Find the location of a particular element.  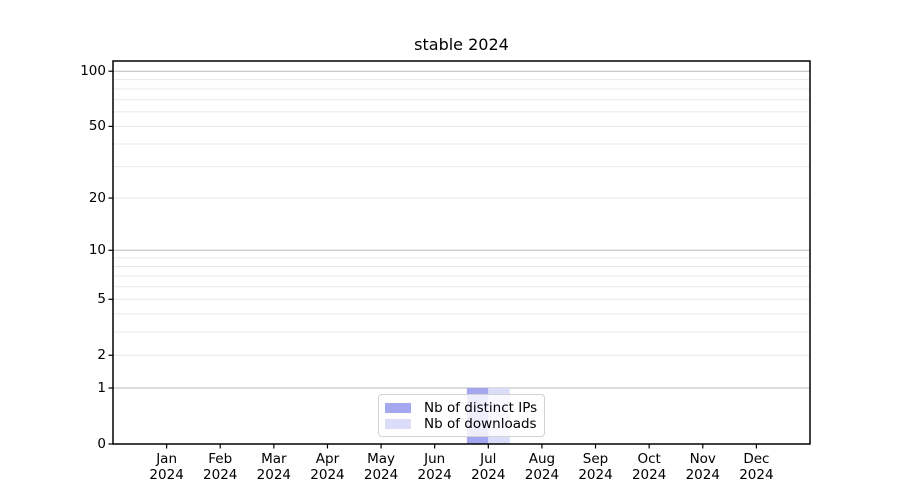

y-tick-label: 0 is located at coordinates (101, 444).